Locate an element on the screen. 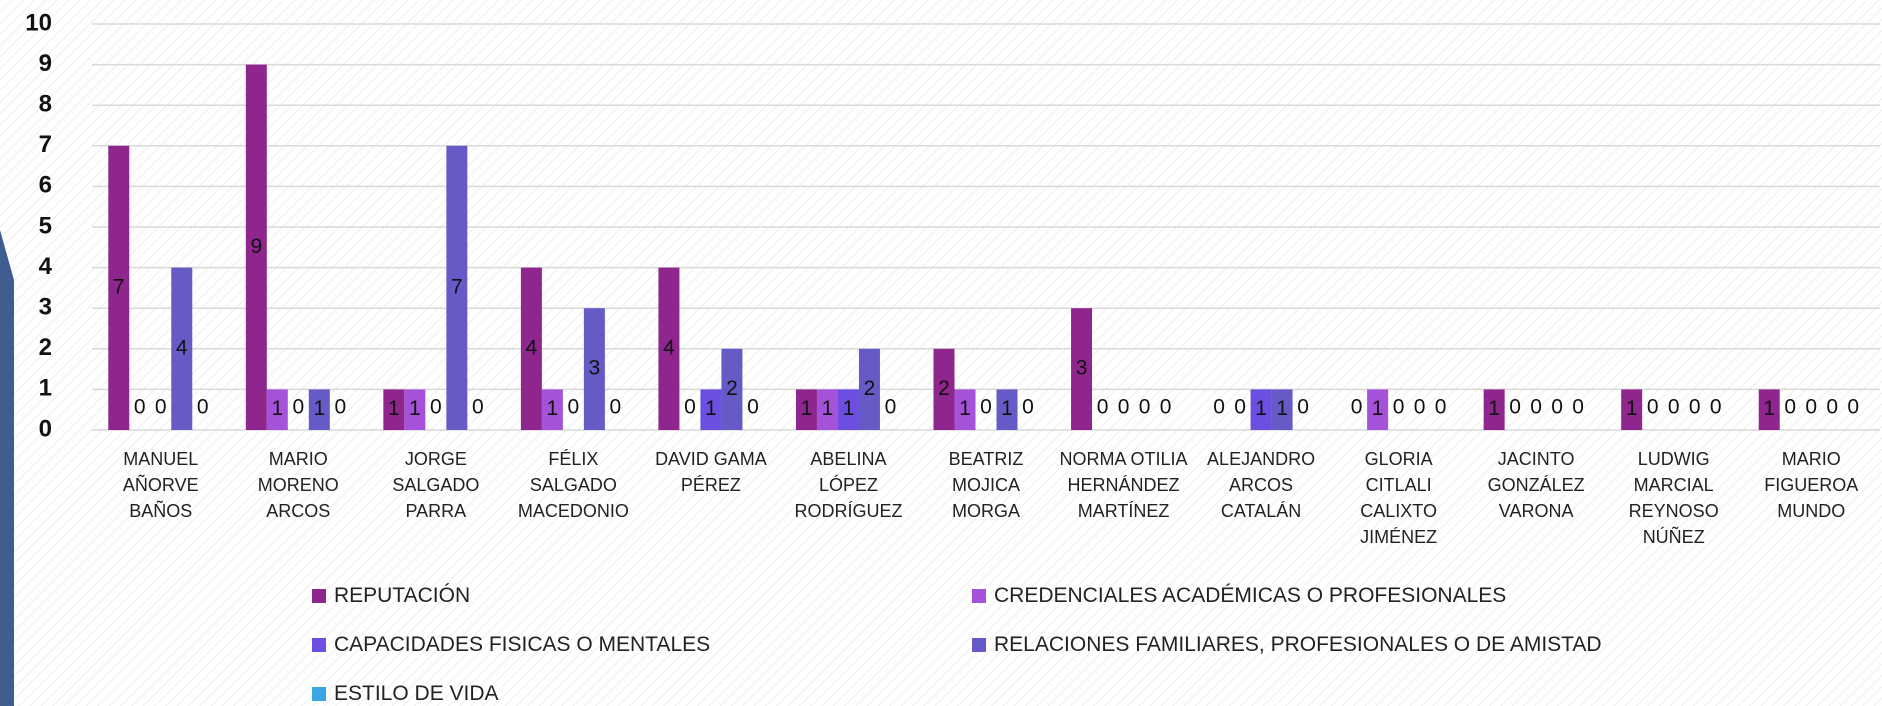  value-label: 7 is located at coordinates (457, 286).